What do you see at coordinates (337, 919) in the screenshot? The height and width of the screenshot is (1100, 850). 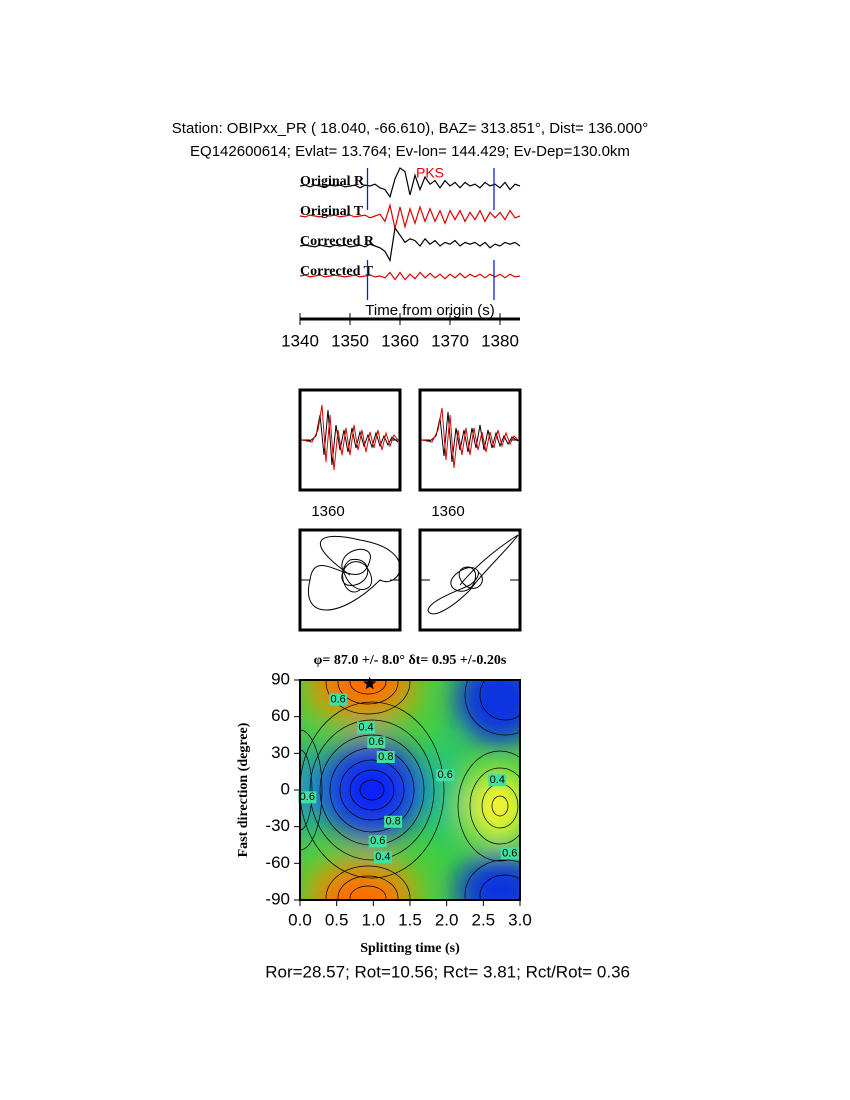 I see `x-tick-label: 0.5` at bounding box center [337, 919].